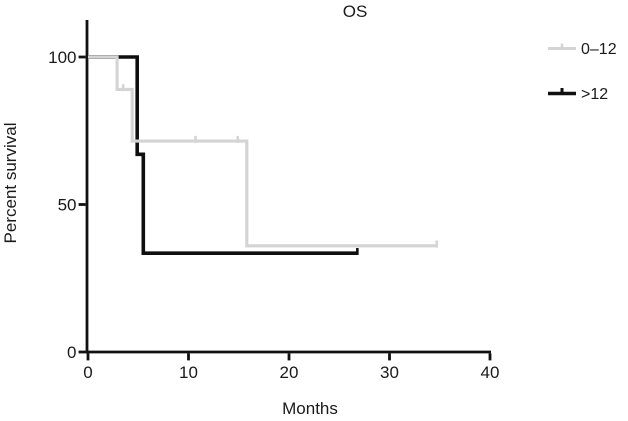 This screenshot has width=628, height=421. What do you see at coordinates (389, 372) in the screenshot?
I see `x-tick-label: 30` at bounding box center [389, 372].